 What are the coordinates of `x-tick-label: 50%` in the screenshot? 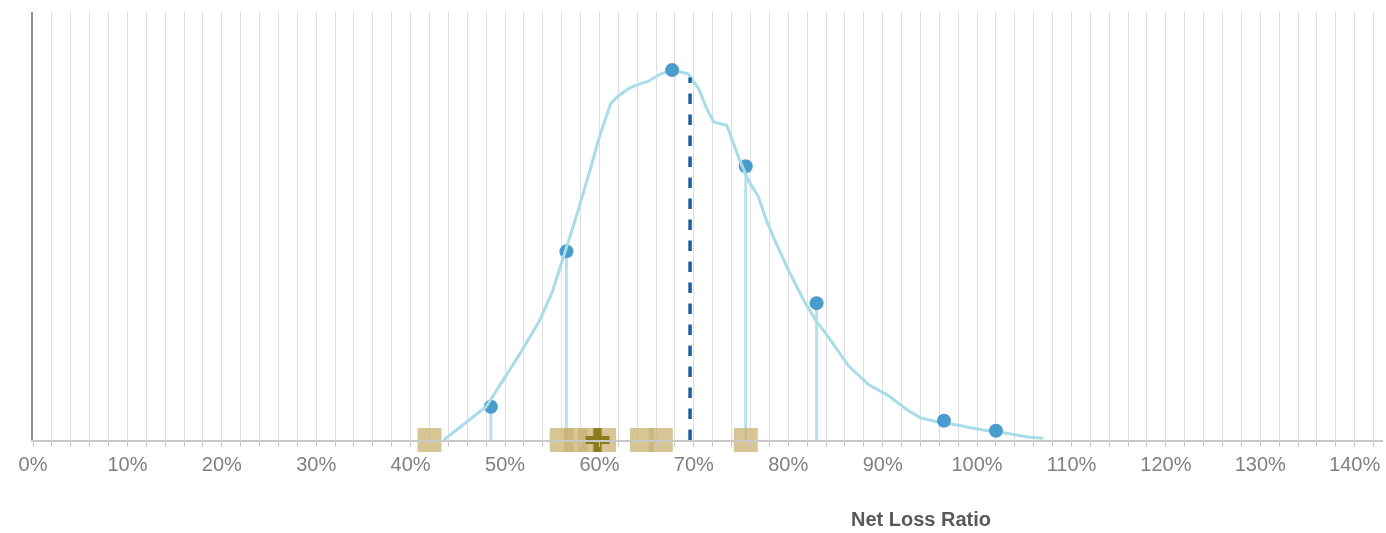 It's located at (505, 464).